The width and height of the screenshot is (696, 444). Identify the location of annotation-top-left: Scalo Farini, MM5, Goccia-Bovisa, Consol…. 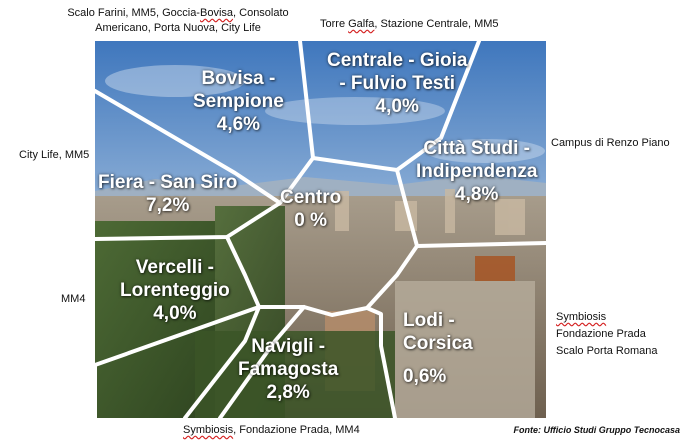
(178, 21).